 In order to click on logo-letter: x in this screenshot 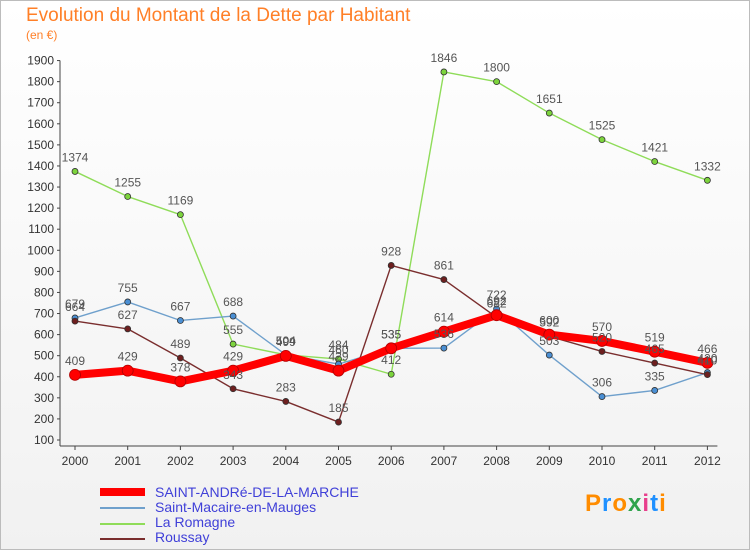, I will do `click(635, 503)`.